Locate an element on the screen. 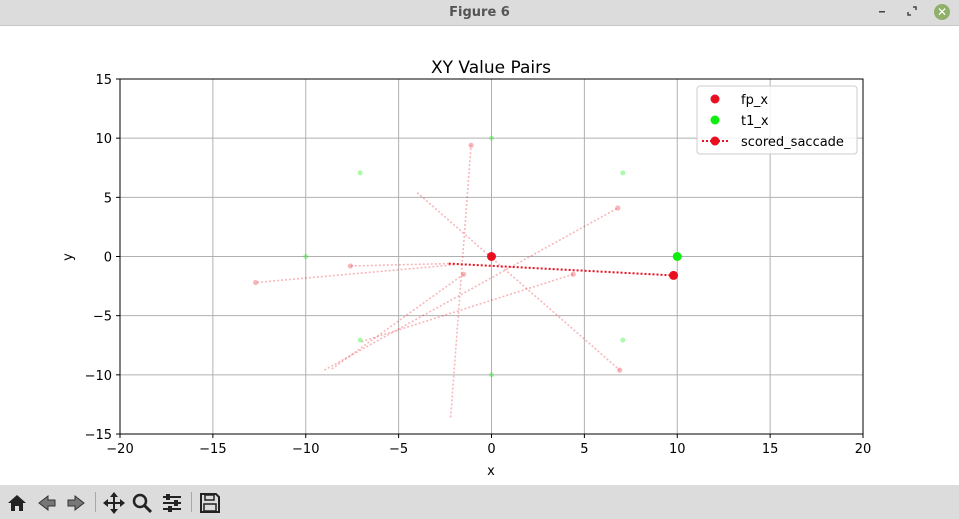 The image size is (959, 519). y-tick-label: 5 is located at coordinates (108, 198).